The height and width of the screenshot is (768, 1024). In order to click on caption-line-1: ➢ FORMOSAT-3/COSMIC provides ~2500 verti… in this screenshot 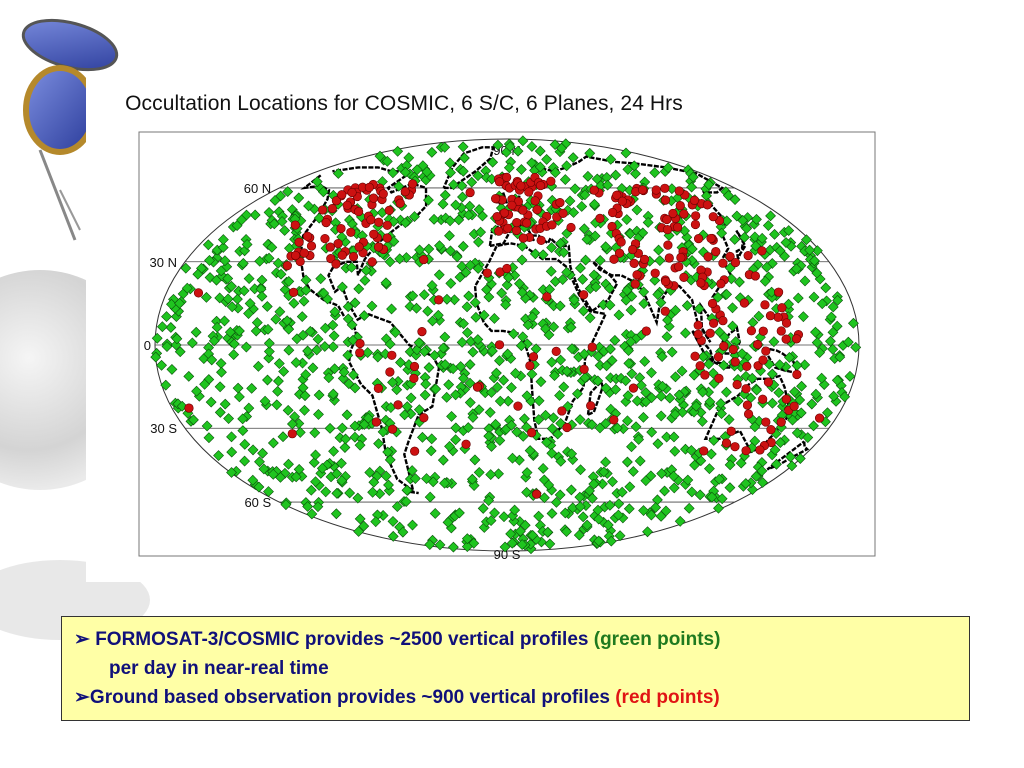, I will do `click(515, 639)`.